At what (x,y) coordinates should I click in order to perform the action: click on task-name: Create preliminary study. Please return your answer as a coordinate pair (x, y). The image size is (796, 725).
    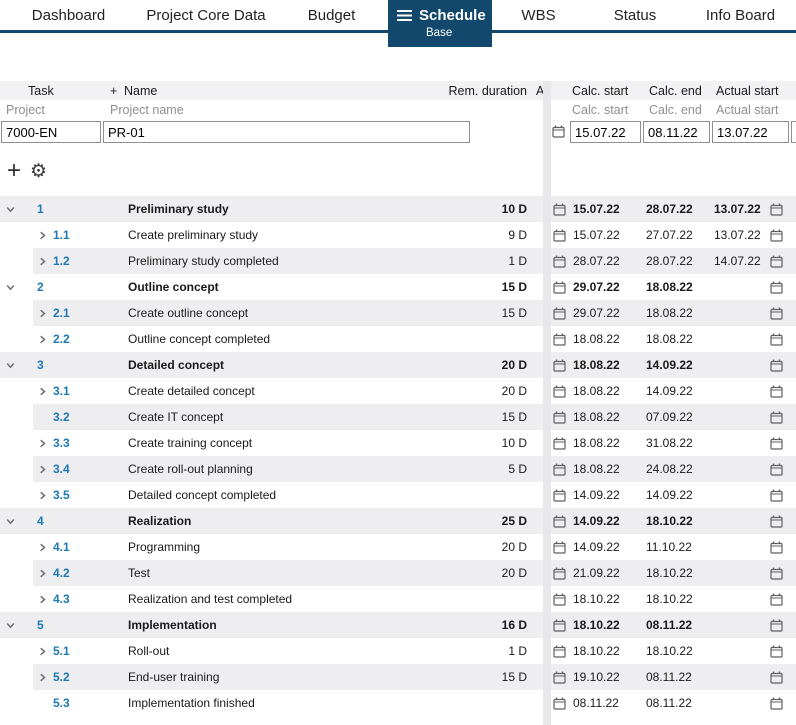
    Looking at the image, I should click on (193, 235).